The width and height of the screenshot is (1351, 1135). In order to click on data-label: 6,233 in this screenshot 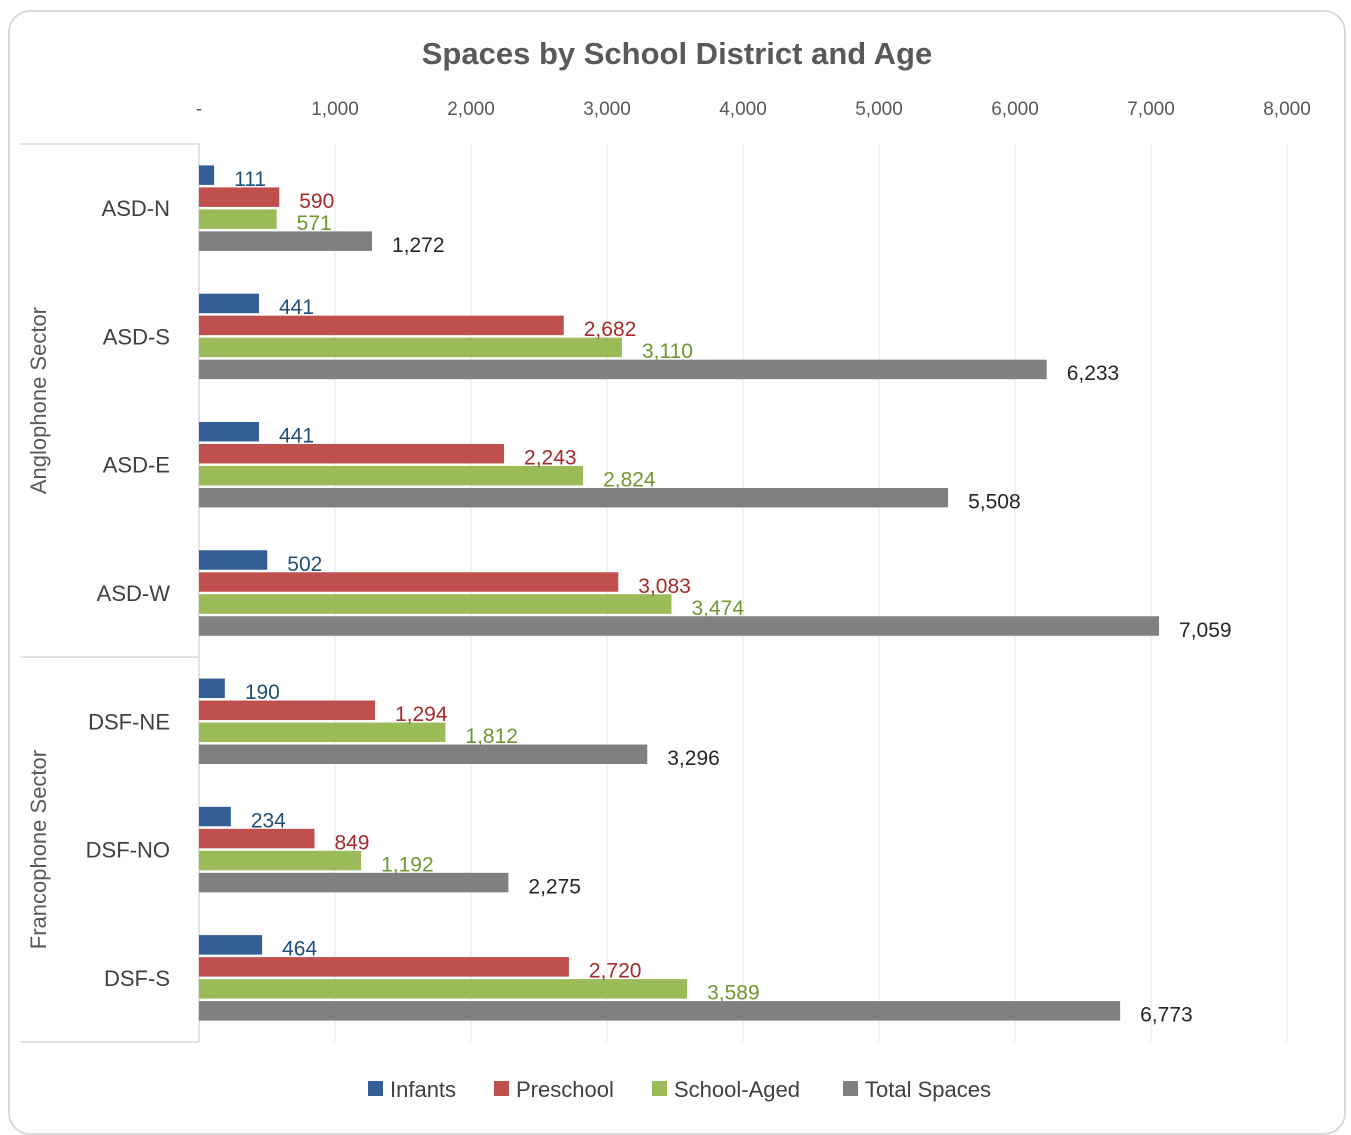, I will do `click(1093, 373)`.